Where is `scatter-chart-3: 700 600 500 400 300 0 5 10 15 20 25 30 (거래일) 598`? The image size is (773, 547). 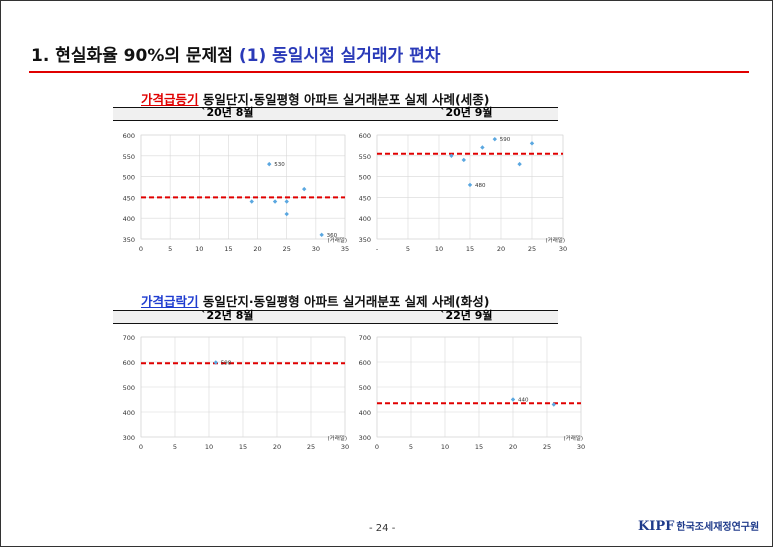
scatter-chart-3: 700 600 500 400 300 0 5 10 15 20 25 30 (거래일) 598 is located at coordinates (229, 396).